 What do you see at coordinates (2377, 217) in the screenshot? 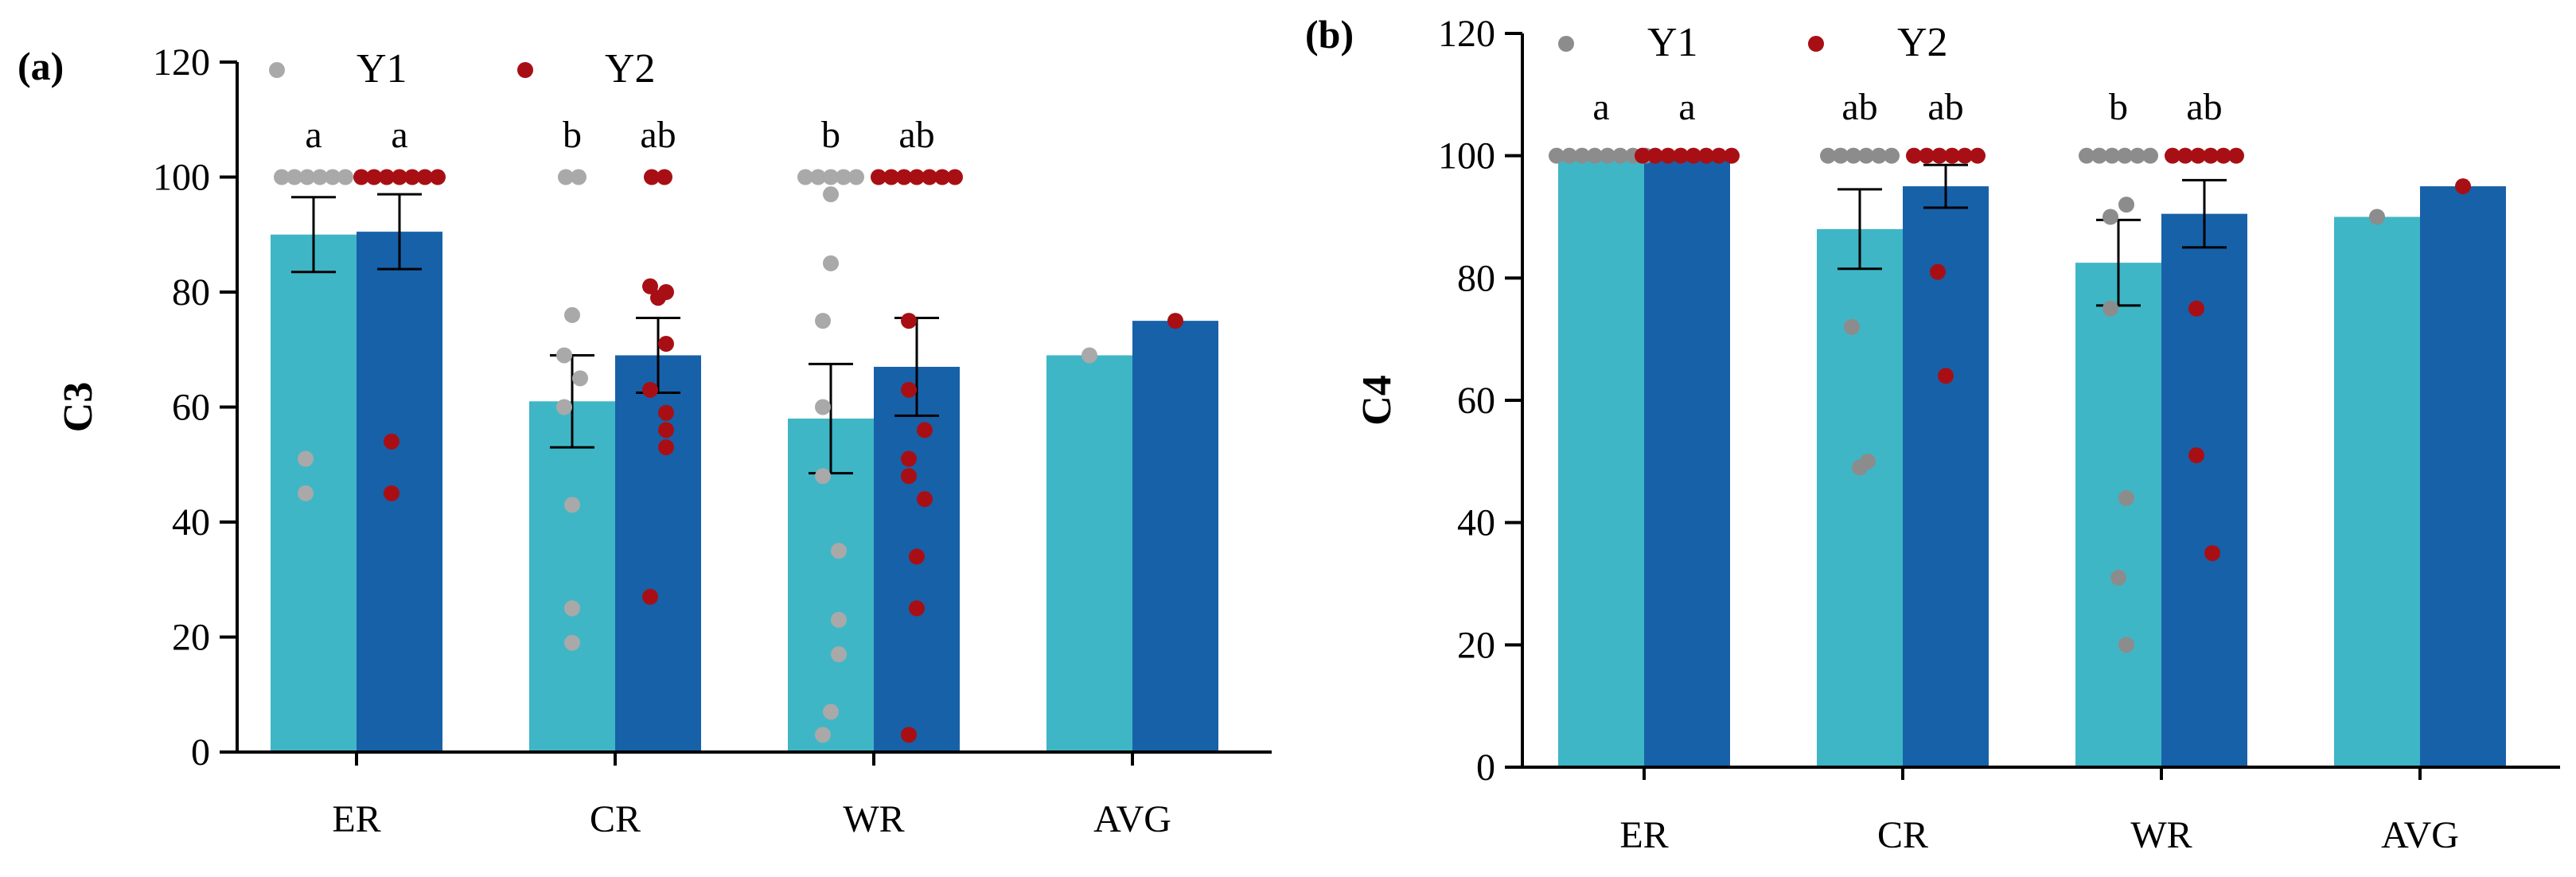
I see `point-y1-avg` at bounding box center [2377, 217].